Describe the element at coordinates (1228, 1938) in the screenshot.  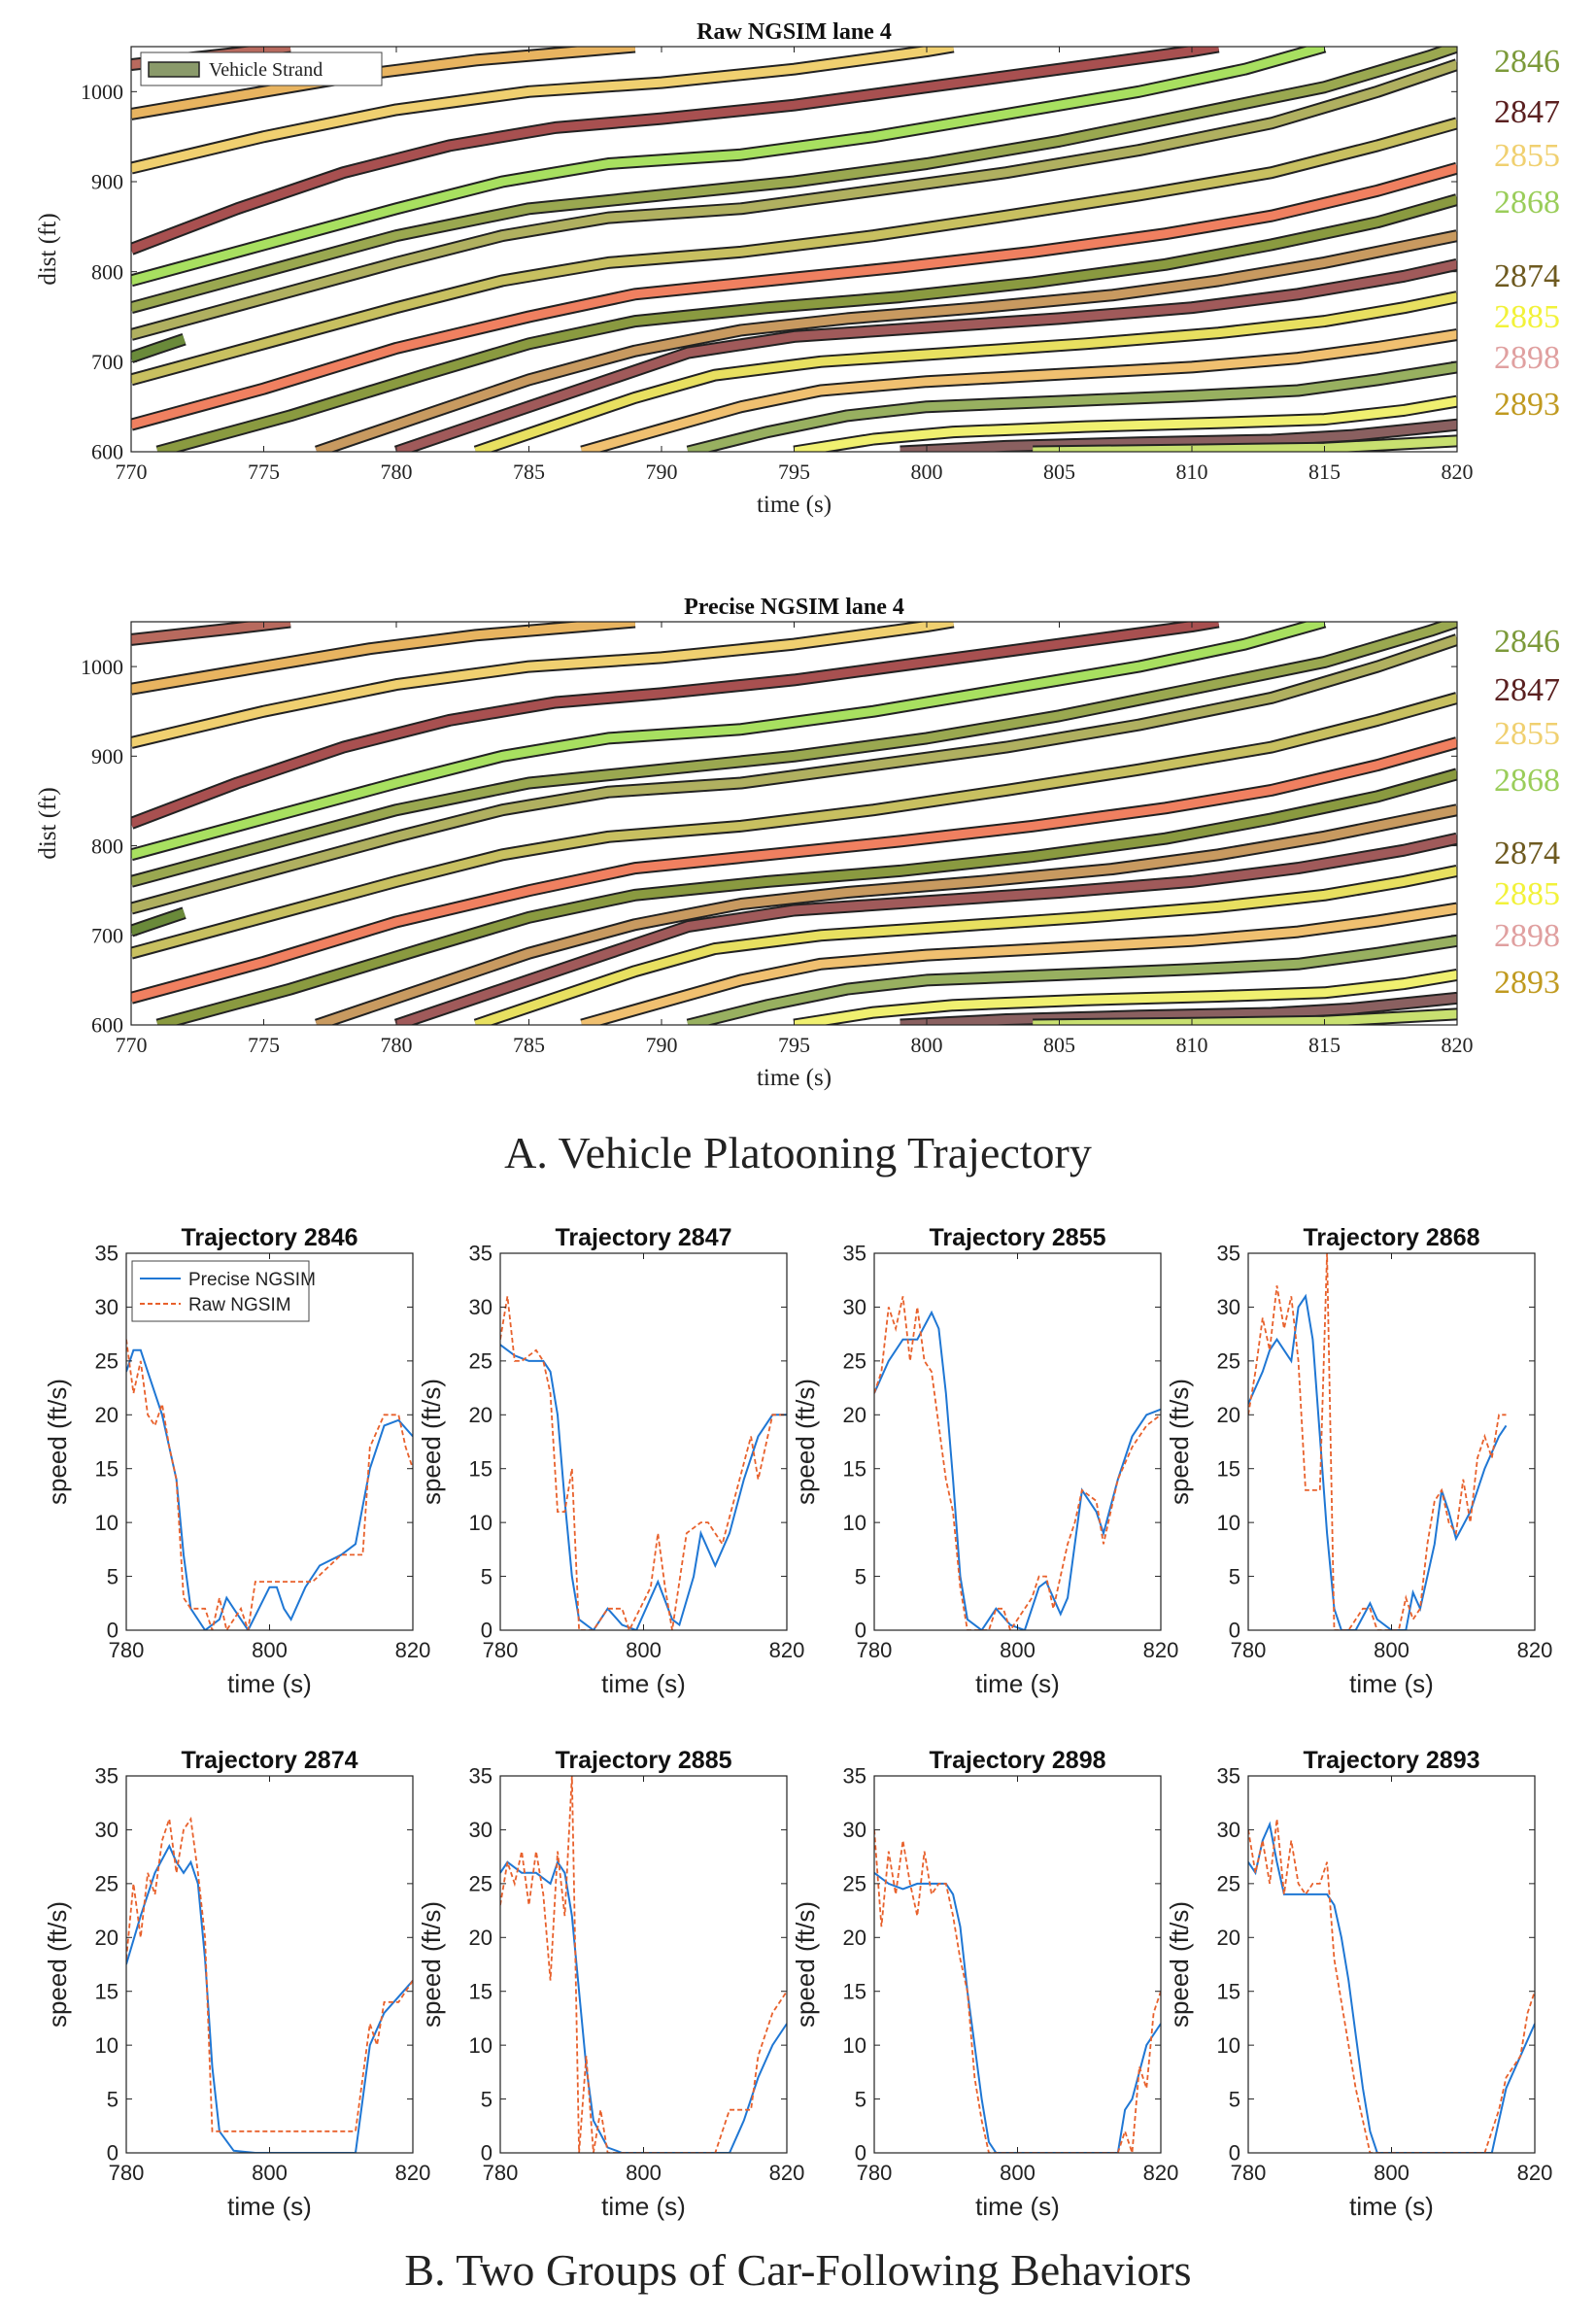
I see `y-tick-label: 20` at that location.